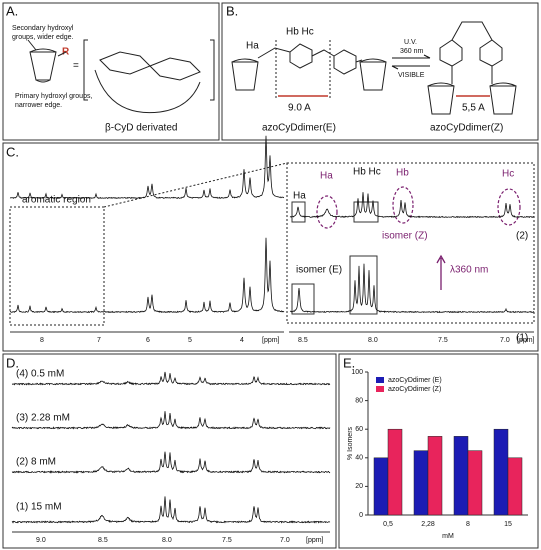 The width and height of the screenshot is (541, 550). What do you see at coordinates (359, 400) in the screenshot?
I see `y-tick-label: 80` at bounding box center [359, 400].